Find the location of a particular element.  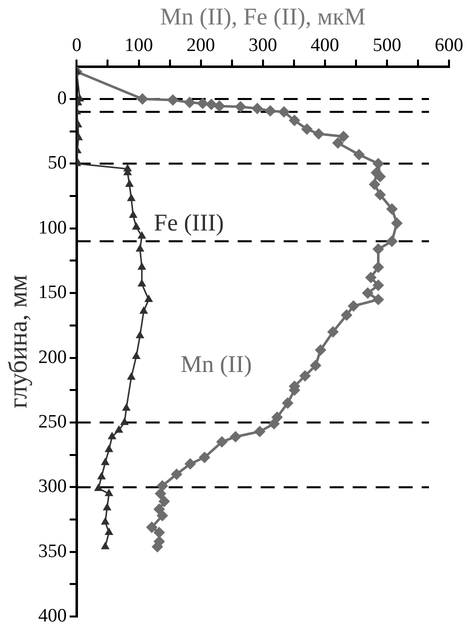

y-tick-label: 400 is located at coordinates (52, 616).